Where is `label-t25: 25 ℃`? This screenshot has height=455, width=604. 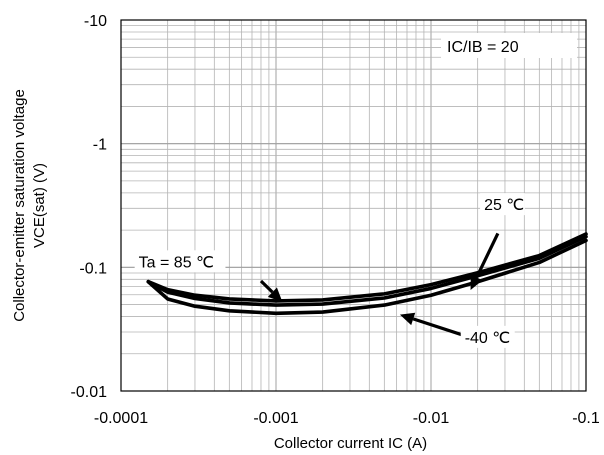 label-t25: 25 ℃ is located at coordinates (504, 205).